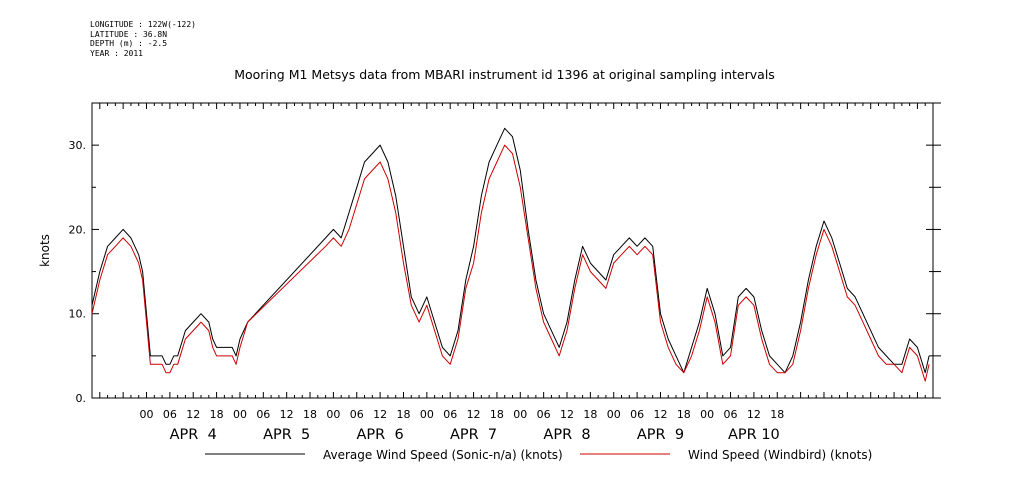 This screenshot has width=1009, height=504. I want to click on x-date-label: APR 7, so click(473, 435).